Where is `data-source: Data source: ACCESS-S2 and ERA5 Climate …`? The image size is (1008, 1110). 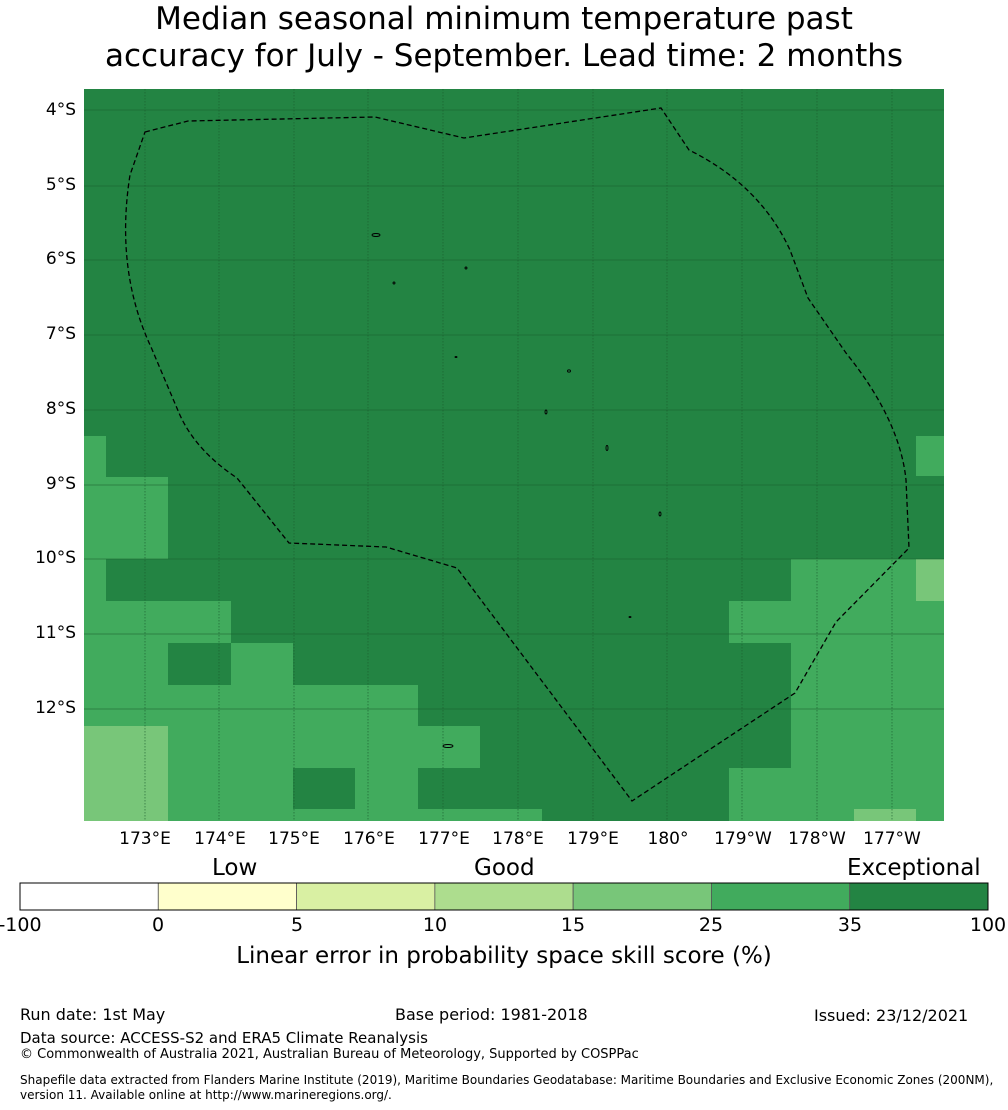
data-source: Data source: ACCESS-S2 and ERA5 Climate … is located at coordinates (224, 1038).